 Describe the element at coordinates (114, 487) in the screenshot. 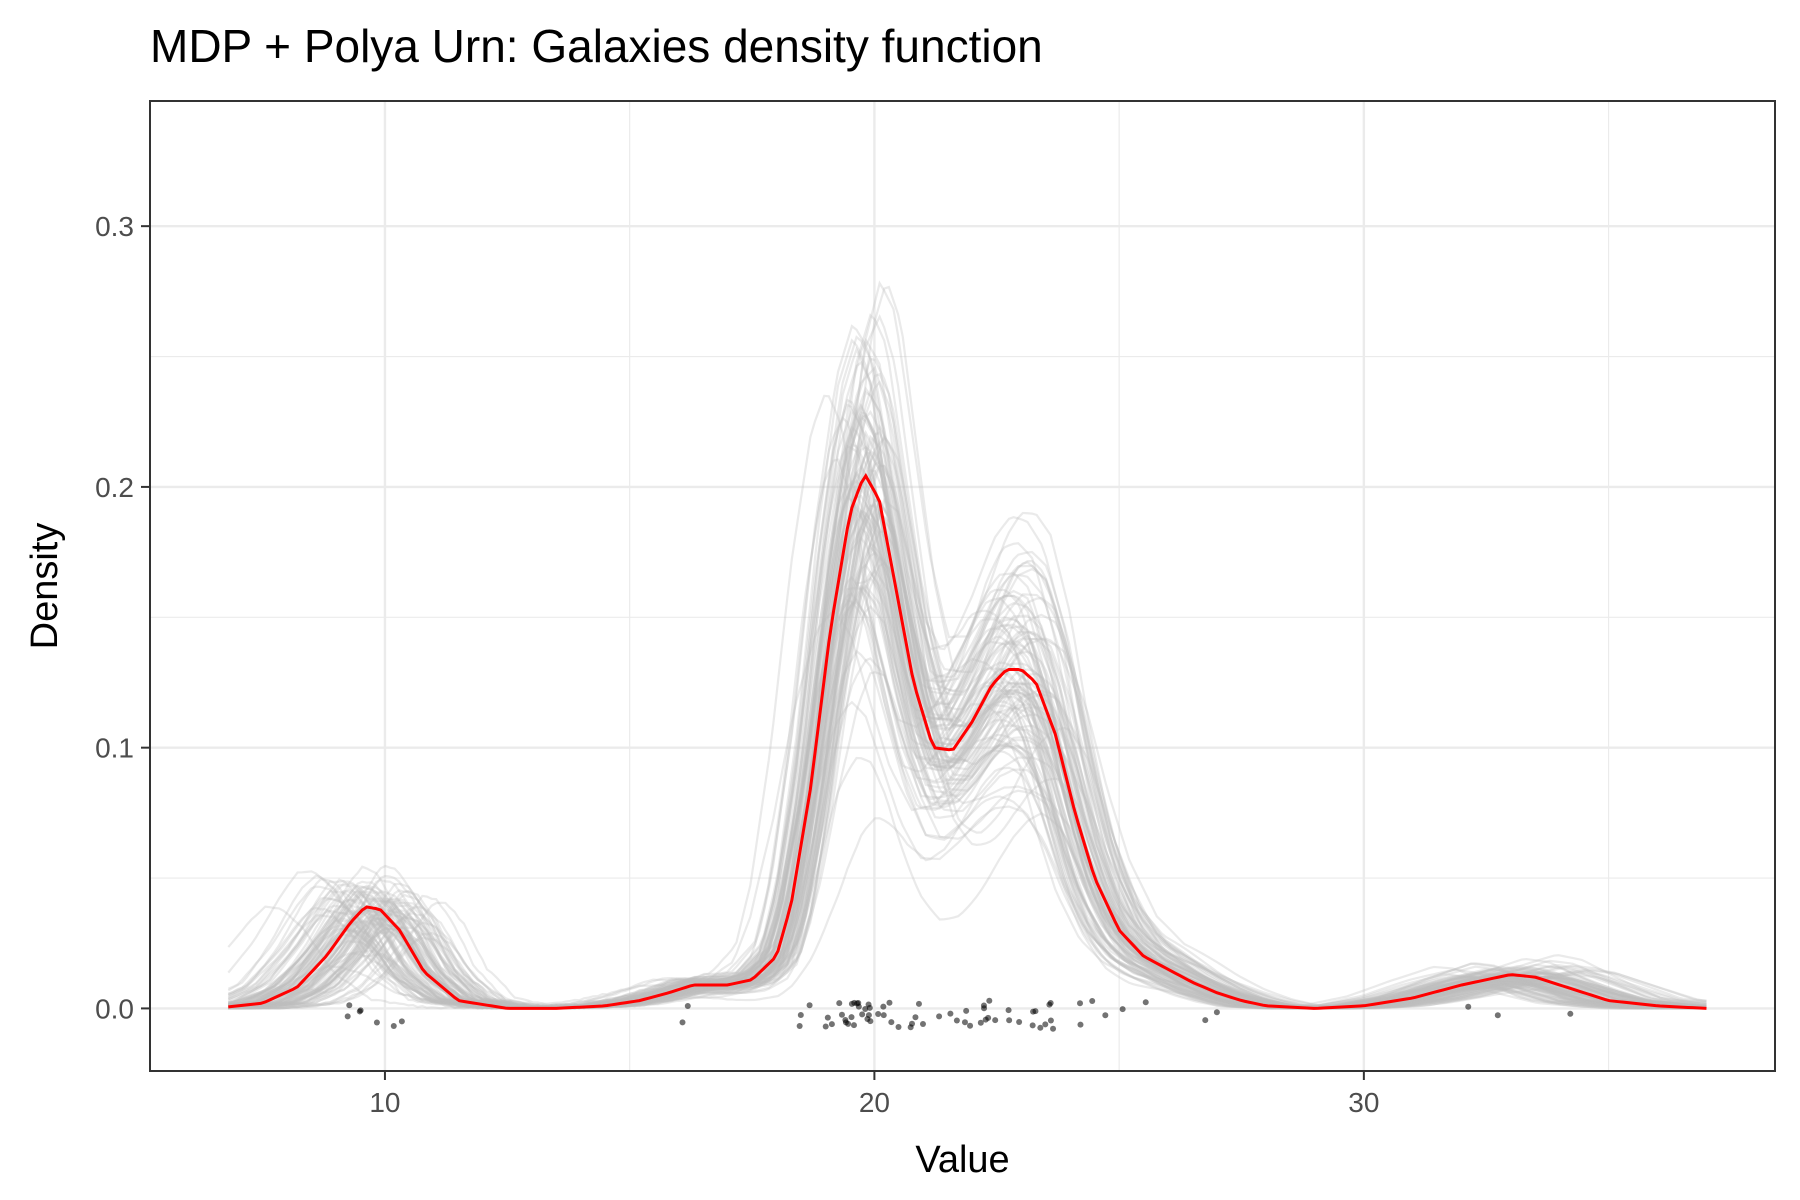

I see `y-tick-label: 0.2` at that location.